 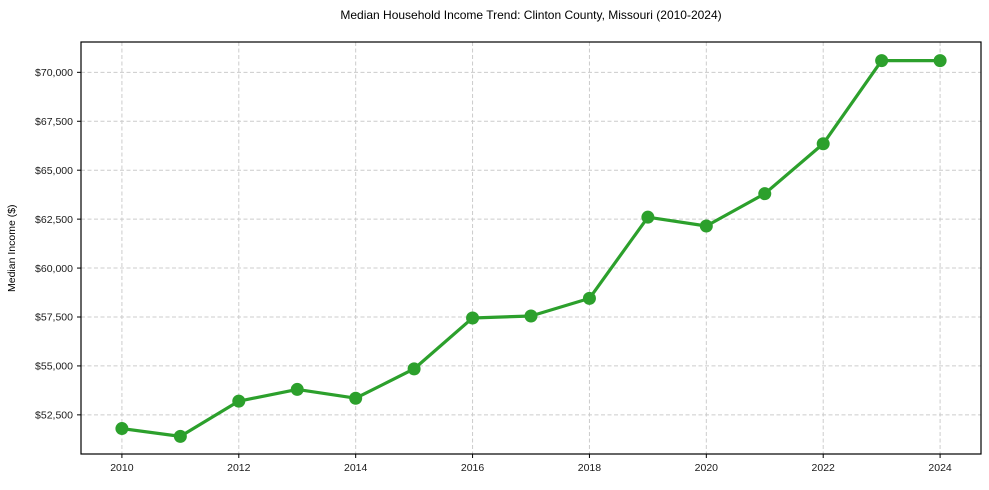 What do you see at coordinates (54, 269) in the screenshot?
I see `y-tick-label: $60,000` at bounding box center [54, 269].